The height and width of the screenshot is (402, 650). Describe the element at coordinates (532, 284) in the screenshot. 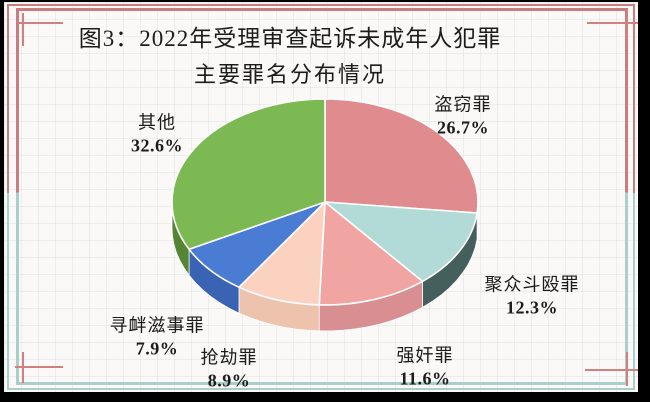

I see `slice-name: 聚众斗殴罪` at that location.